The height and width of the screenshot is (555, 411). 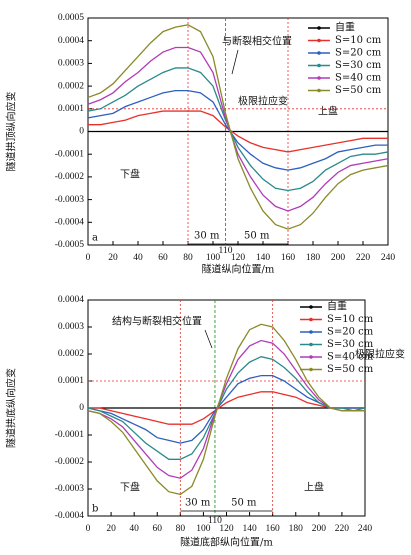 I want to click on y-tick-label: 0.0005, so click(x=71, y=18).